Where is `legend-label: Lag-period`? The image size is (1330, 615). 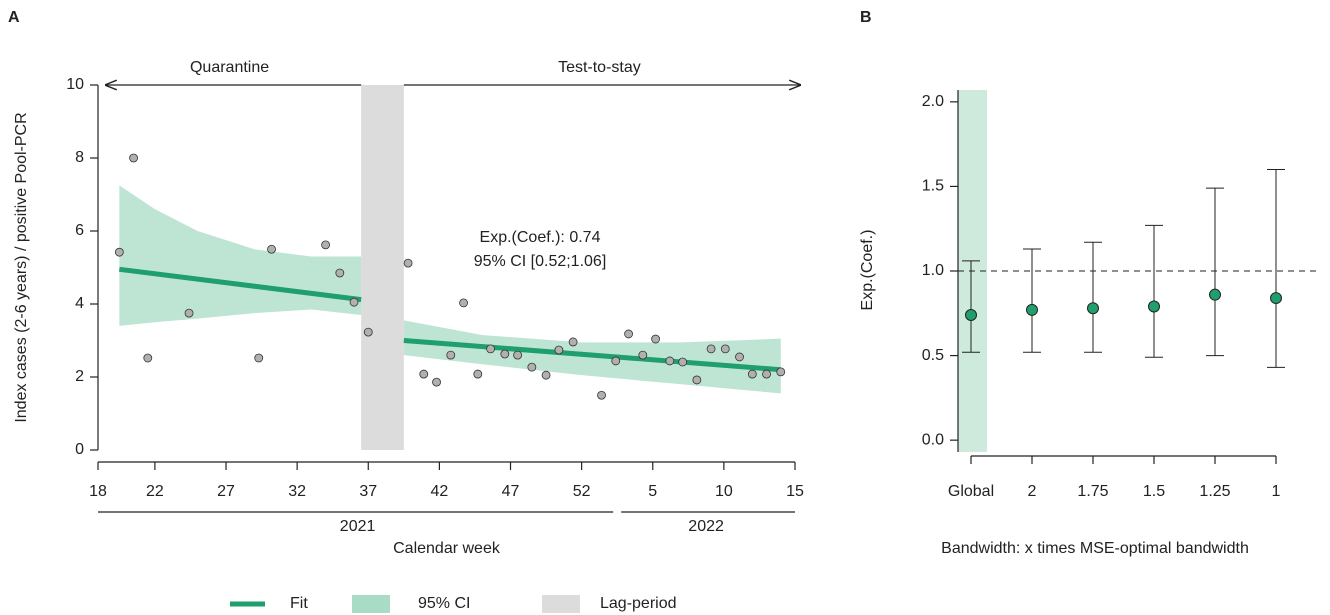 legend-label: Lag-period is located at coordinates (638, 603).